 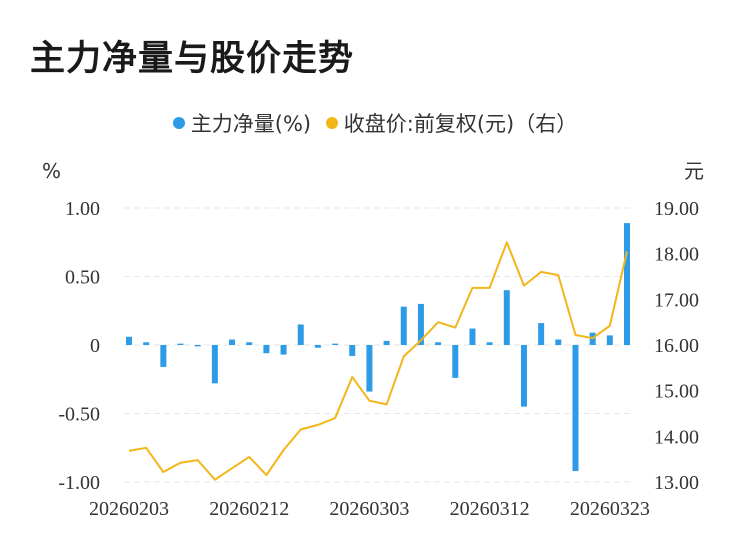 I want to click on right-tick-label: 19.00, so click(x=676, y=209).